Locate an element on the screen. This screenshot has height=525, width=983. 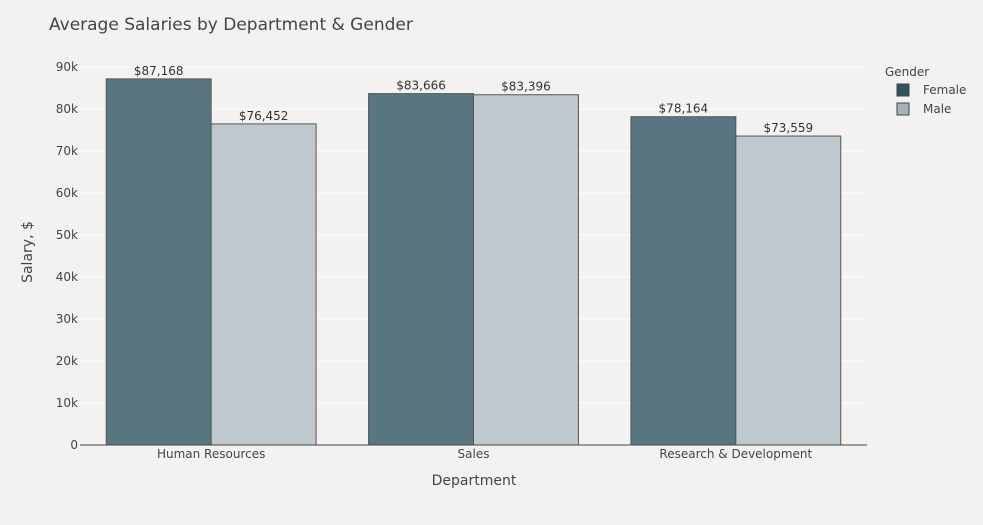
bar-value-label: $73,559 is located at coordinates (788, 128).